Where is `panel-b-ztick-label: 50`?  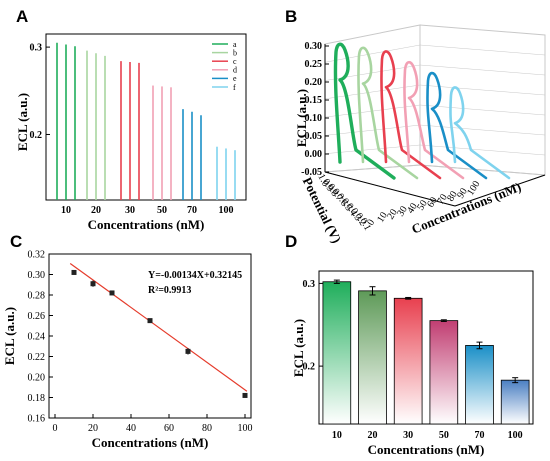
panel-b-ztick-label: 50 is located at coordinates (422, 205).